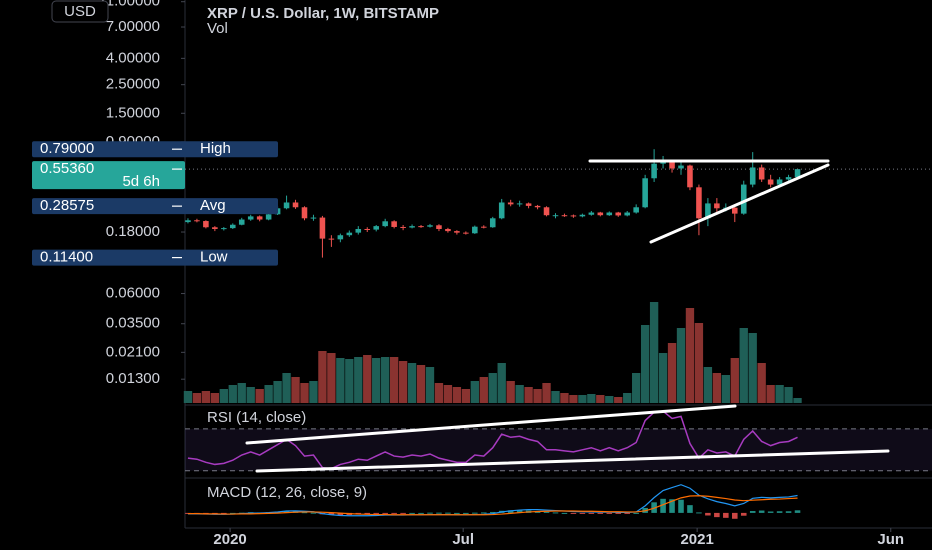  Describe the element at coordinates (213, 205) in the screenshot. I see `stat-name-label: Avg` at that location.